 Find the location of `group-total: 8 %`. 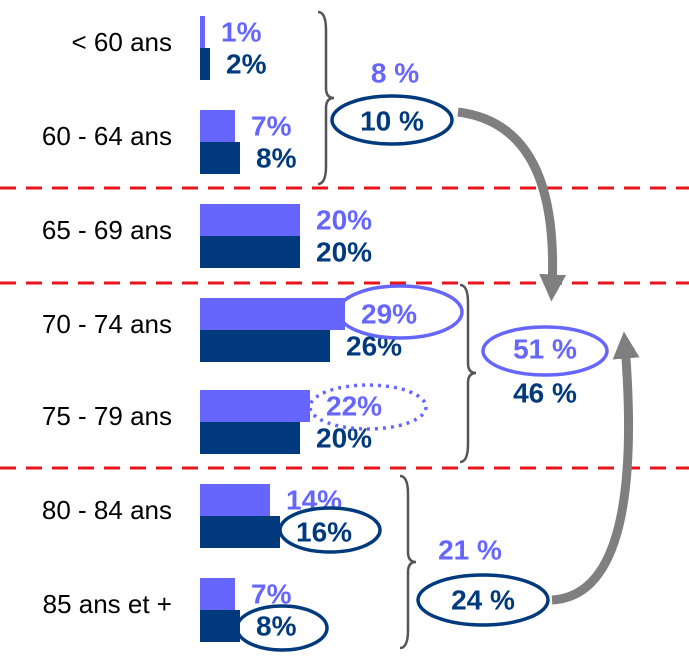

group-total: 8 % is located at coordinates (395, 72).